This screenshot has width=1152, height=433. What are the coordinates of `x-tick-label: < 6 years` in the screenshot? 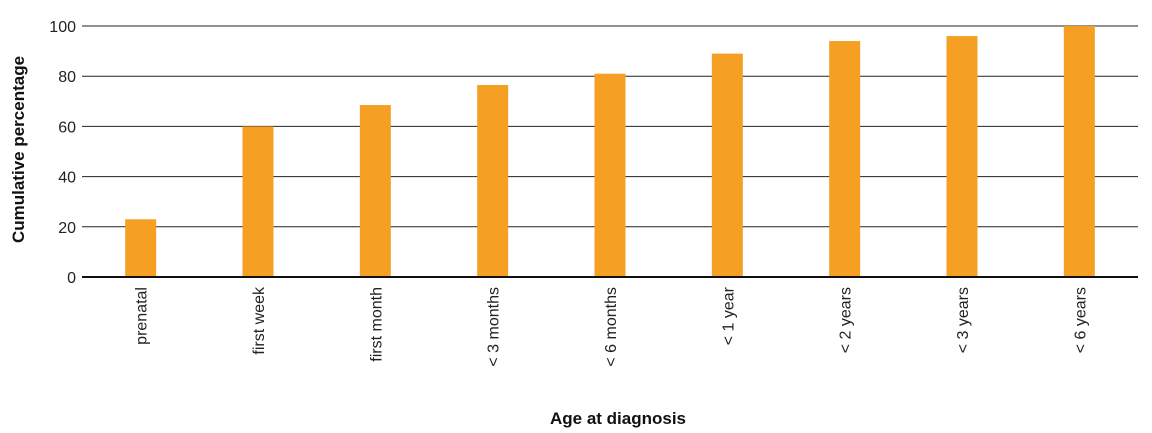 It's located at (1080, 320).